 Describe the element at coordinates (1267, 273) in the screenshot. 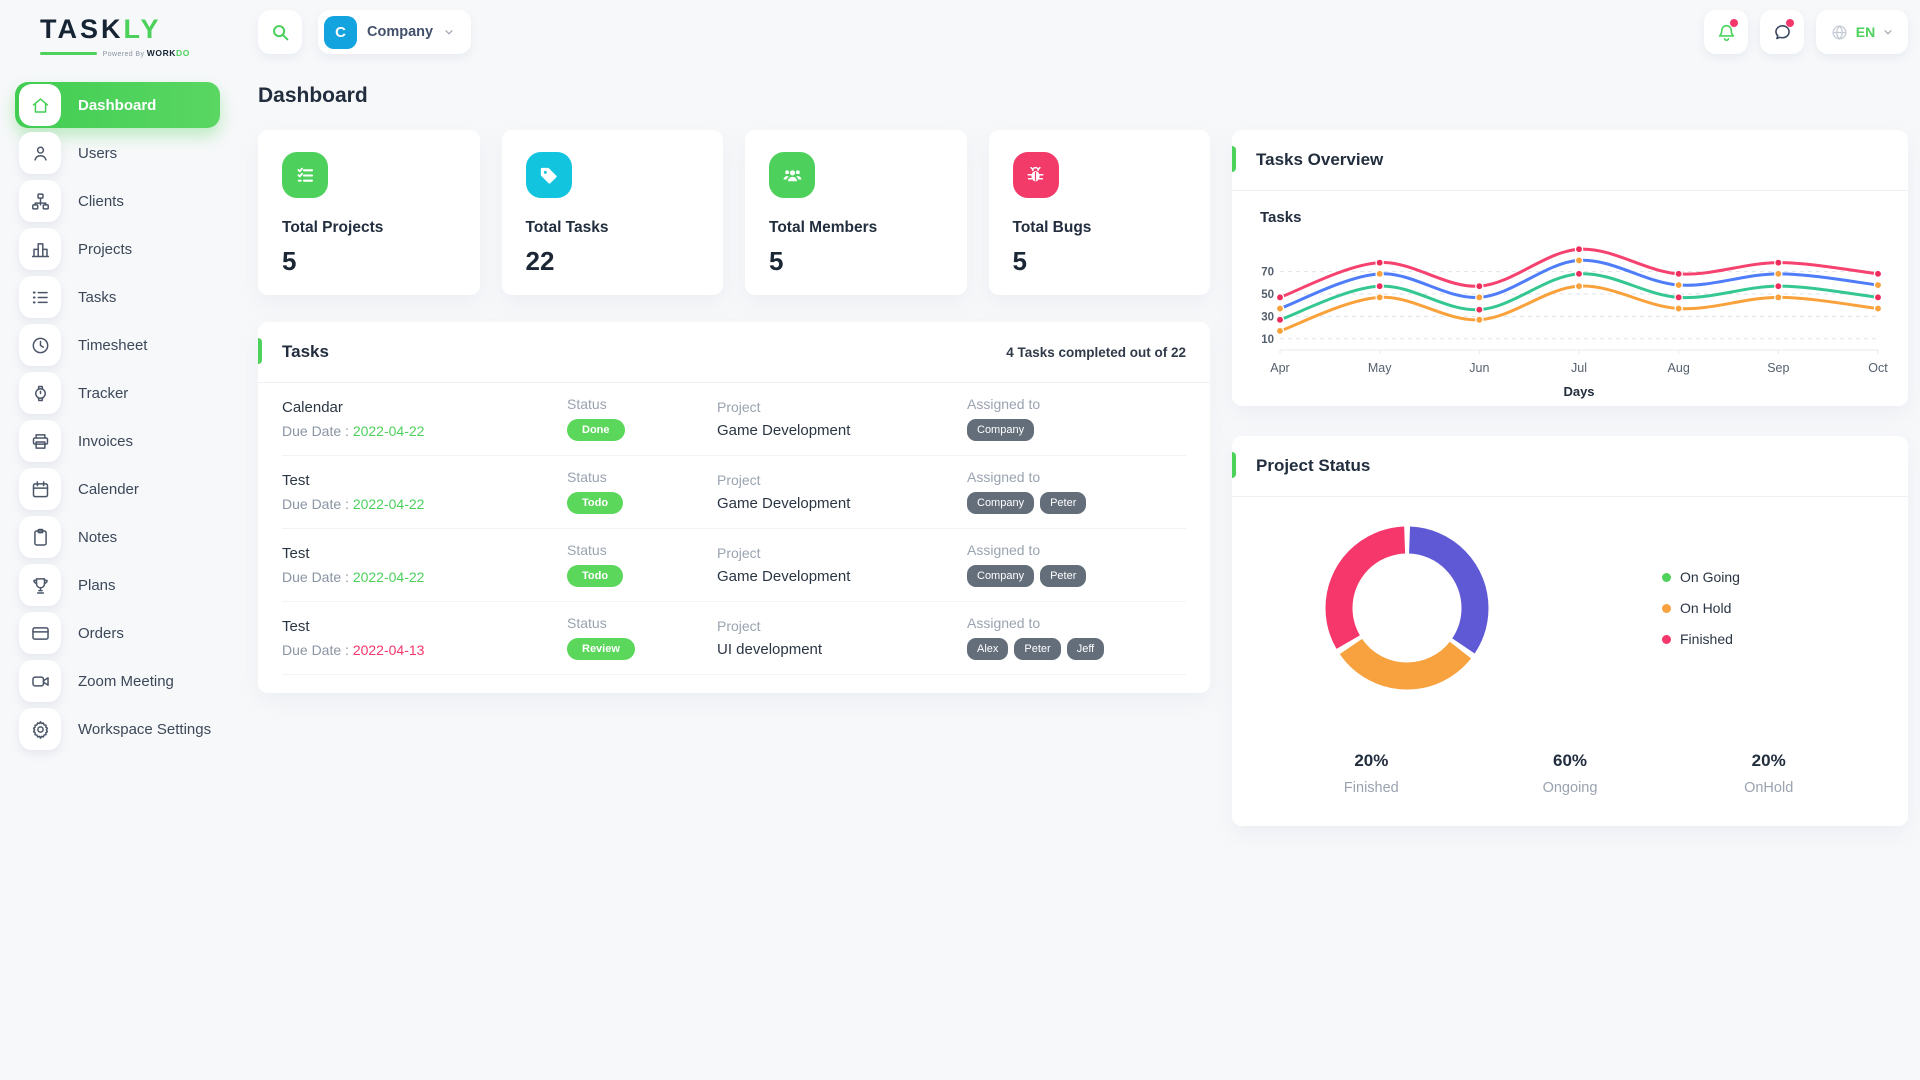

I see `svg-text: 70` at that location.